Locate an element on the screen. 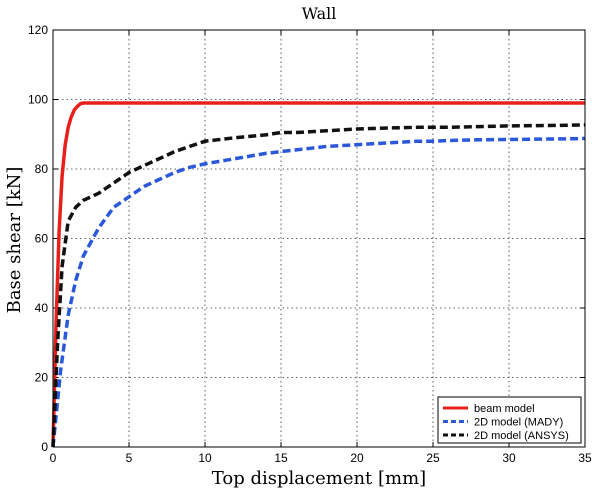 This screenshot has height=496, width=600. y-tick-label: 60 is located at coordinates (42, 239).